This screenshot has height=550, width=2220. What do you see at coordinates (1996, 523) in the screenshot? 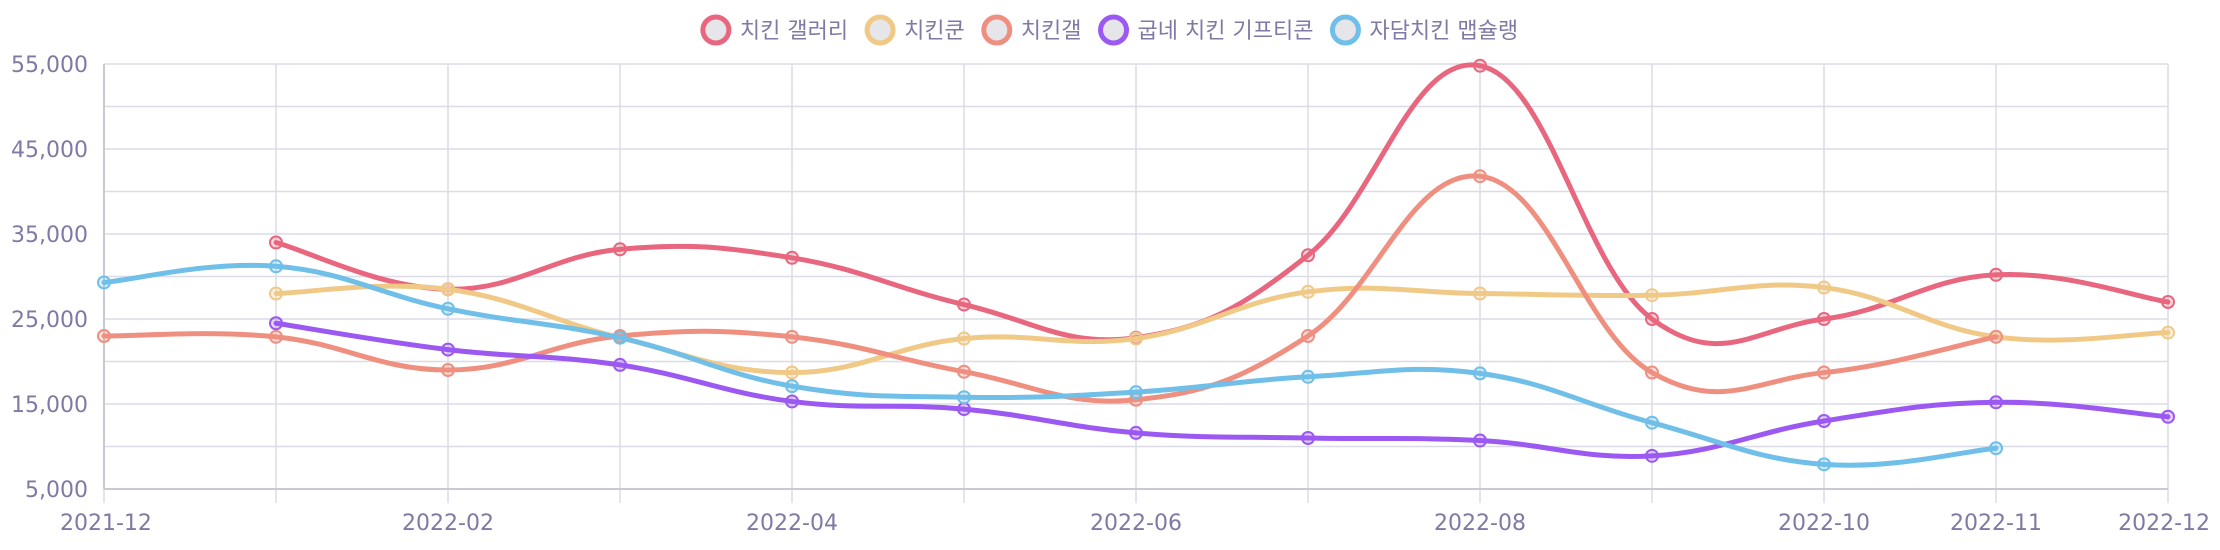
I see `x-tick-label: 2022-11` at bounding box center [1996, 523].